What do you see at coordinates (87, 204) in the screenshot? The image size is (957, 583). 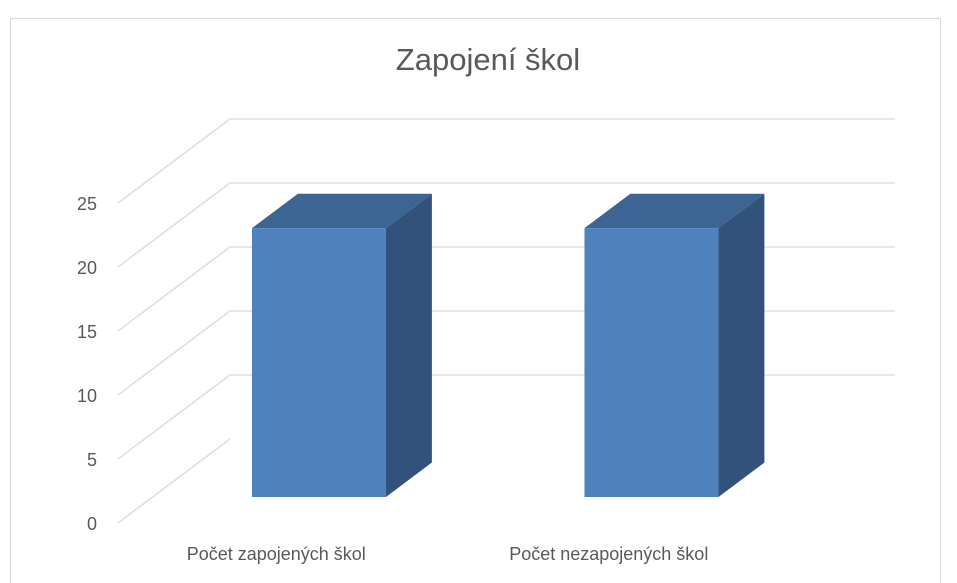 I see `y-tick-label: 25` at bounding box center [87, 204].